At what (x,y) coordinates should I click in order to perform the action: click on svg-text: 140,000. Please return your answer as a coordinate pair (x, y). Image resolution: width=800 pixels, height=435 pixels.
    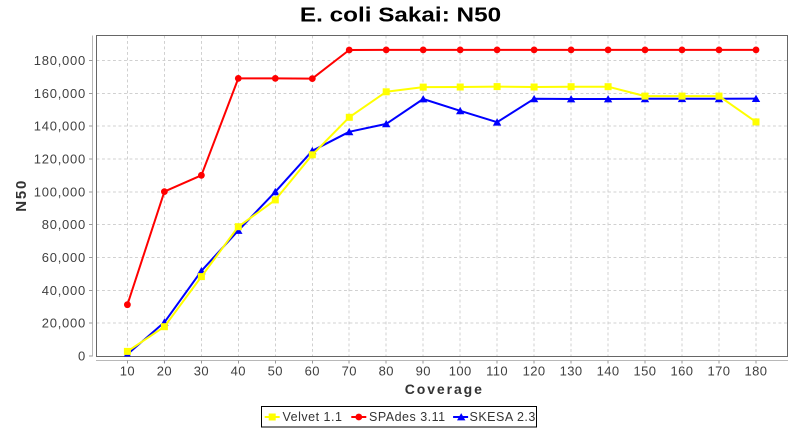
    Looking at the image, I should click on (60, 126).